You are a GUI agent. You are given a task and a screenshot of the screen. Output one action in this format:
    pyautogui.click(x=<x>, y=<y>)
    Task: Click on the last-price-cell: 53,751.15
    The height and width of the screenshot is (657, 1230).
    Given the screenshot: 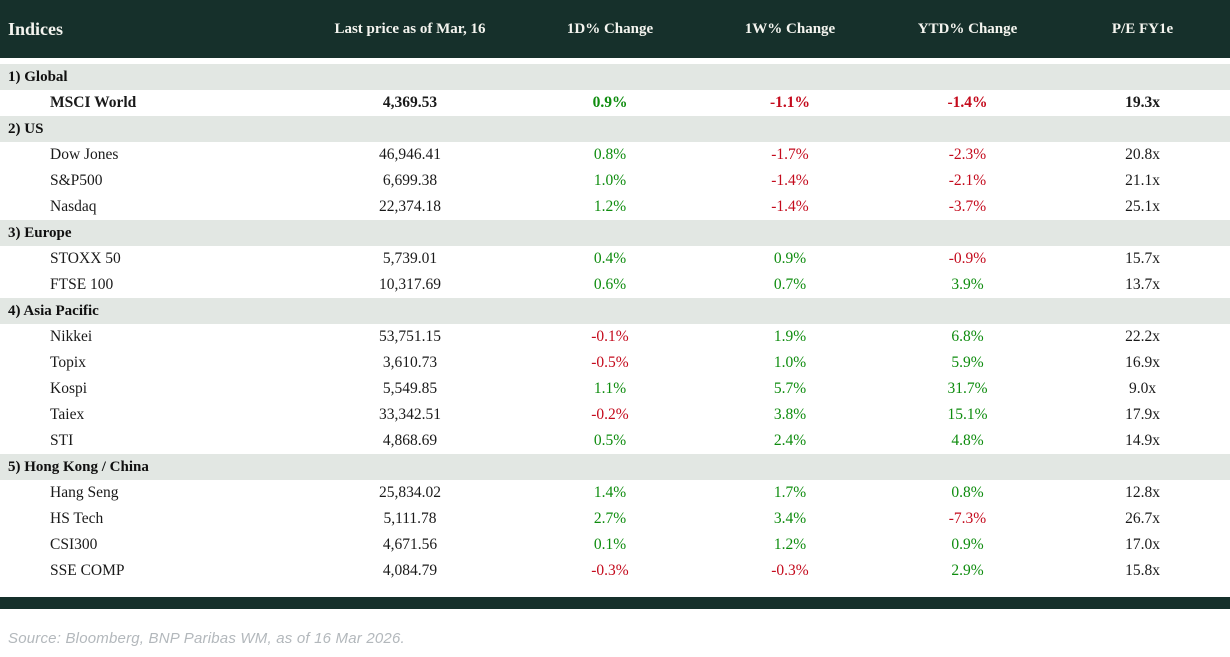 What is the action you would take?
    pyautogui.click(x=410, y=336)
    